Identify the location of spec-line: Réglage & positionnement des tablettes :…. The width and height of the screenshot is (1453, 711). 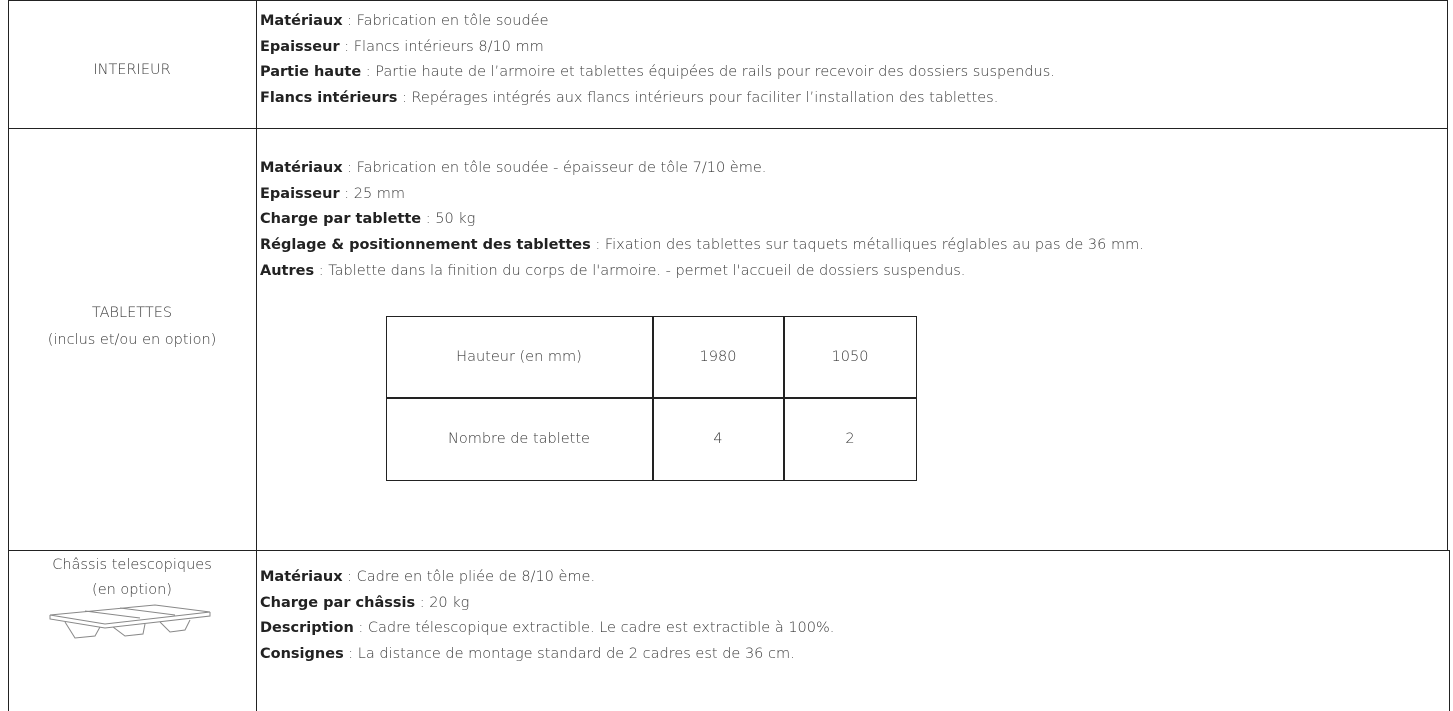
(702, 245).